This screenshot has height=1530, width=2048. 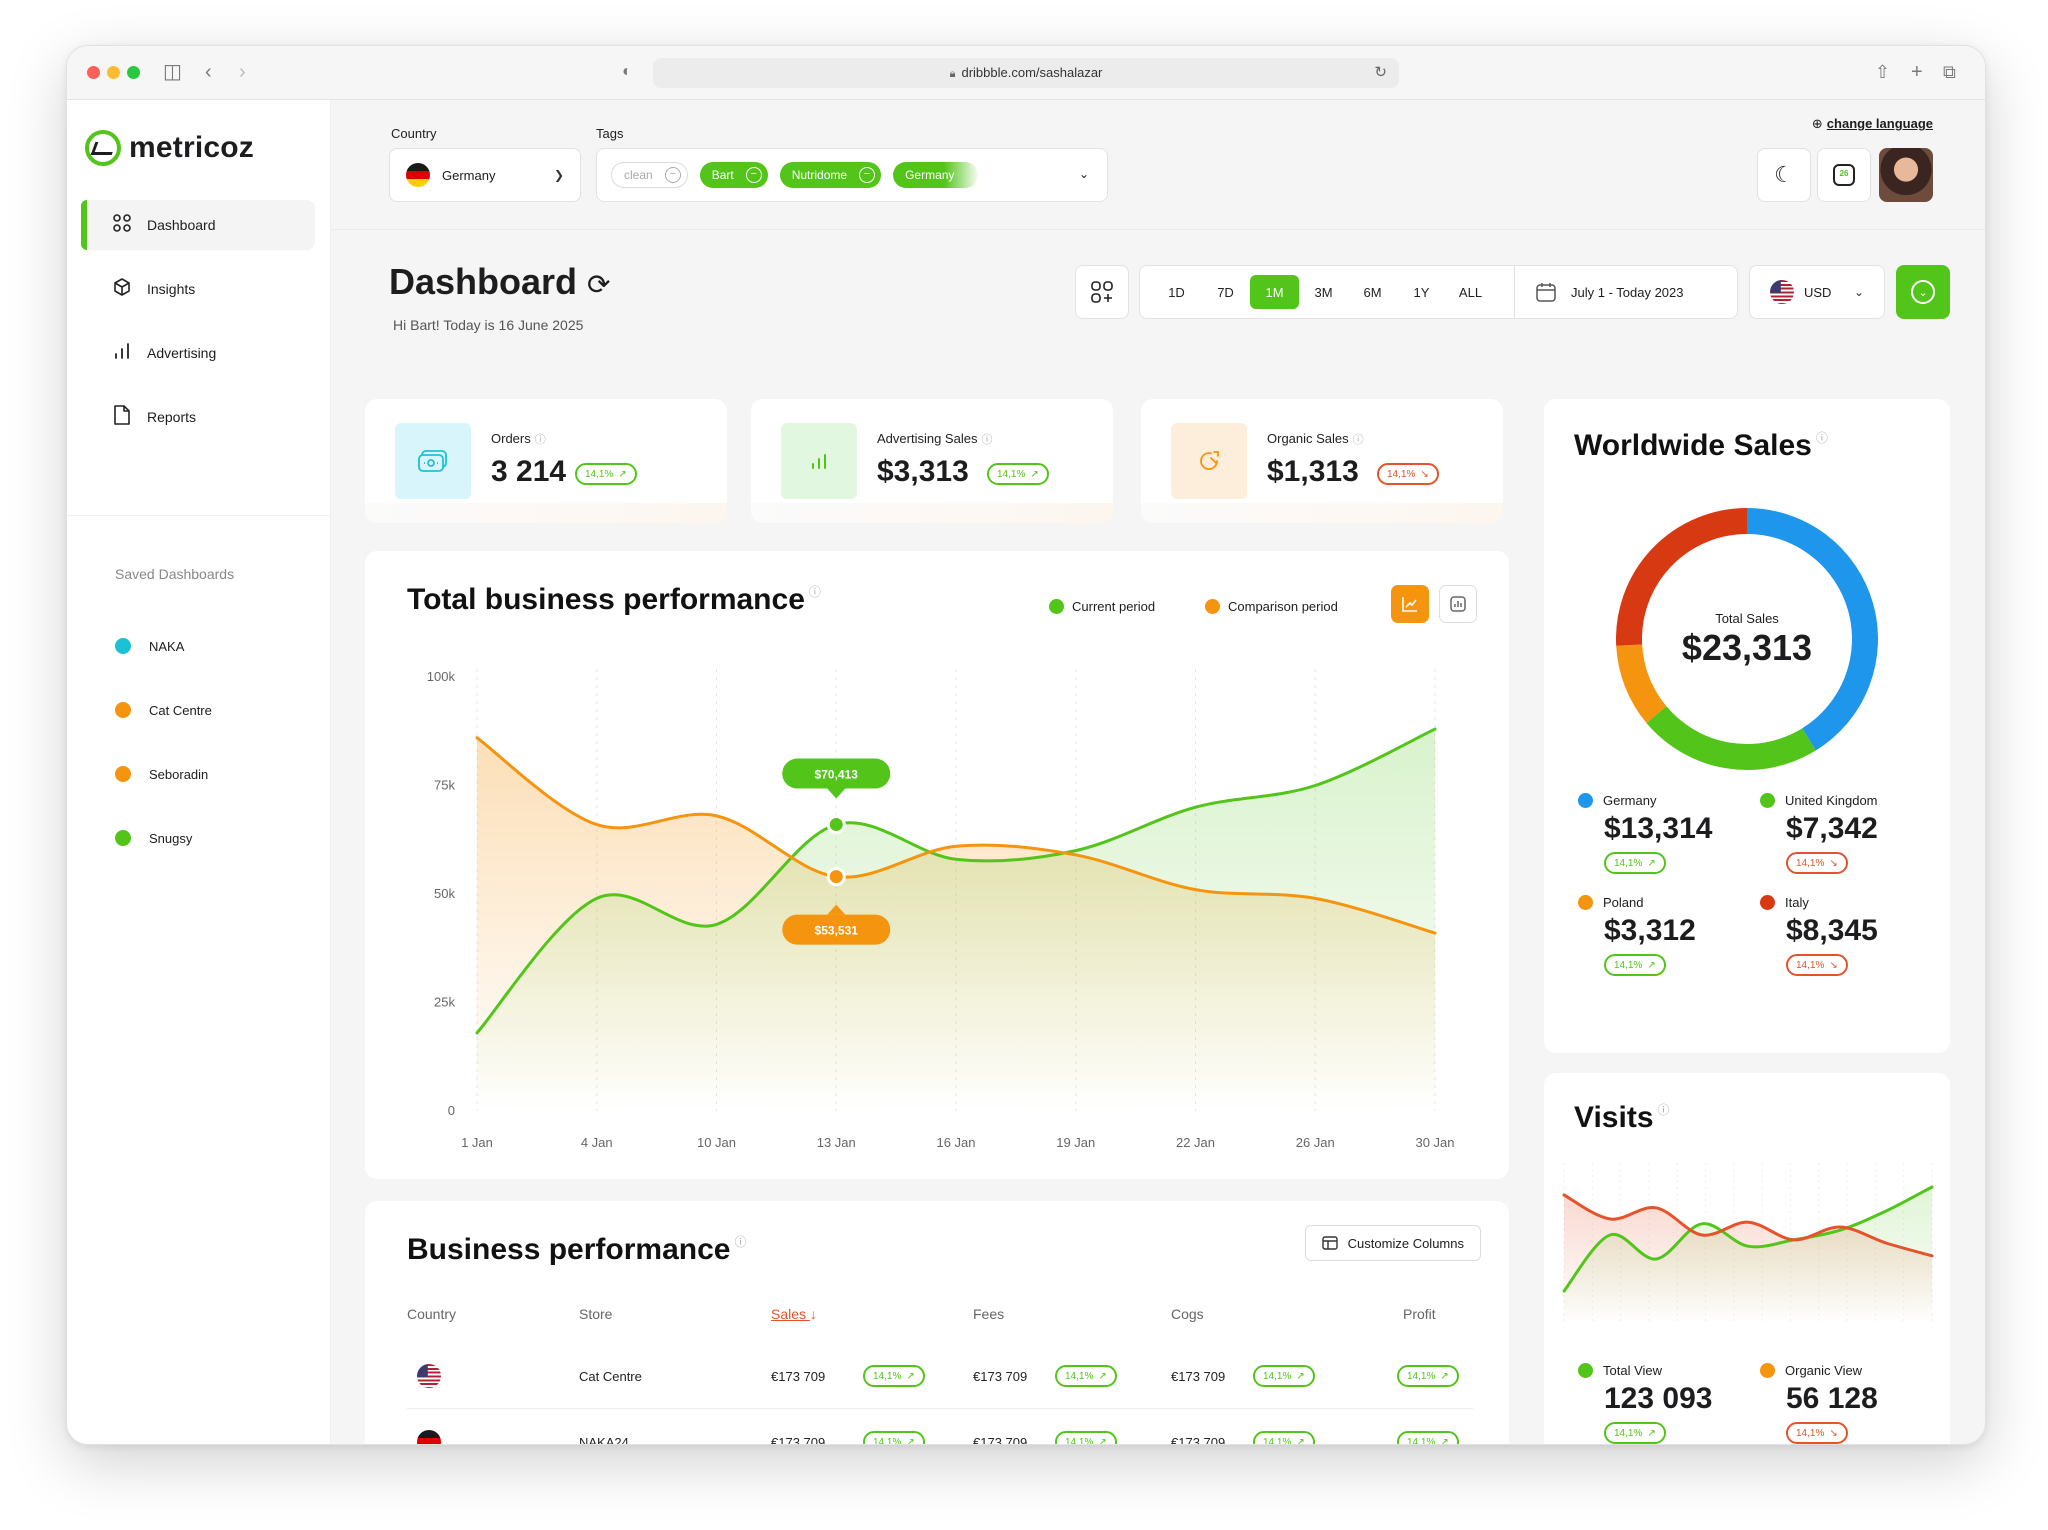 What do you see at coordinates (169, 148) in the screenshot?
I see `logo: metricoz` at bounding box center [169, 148].